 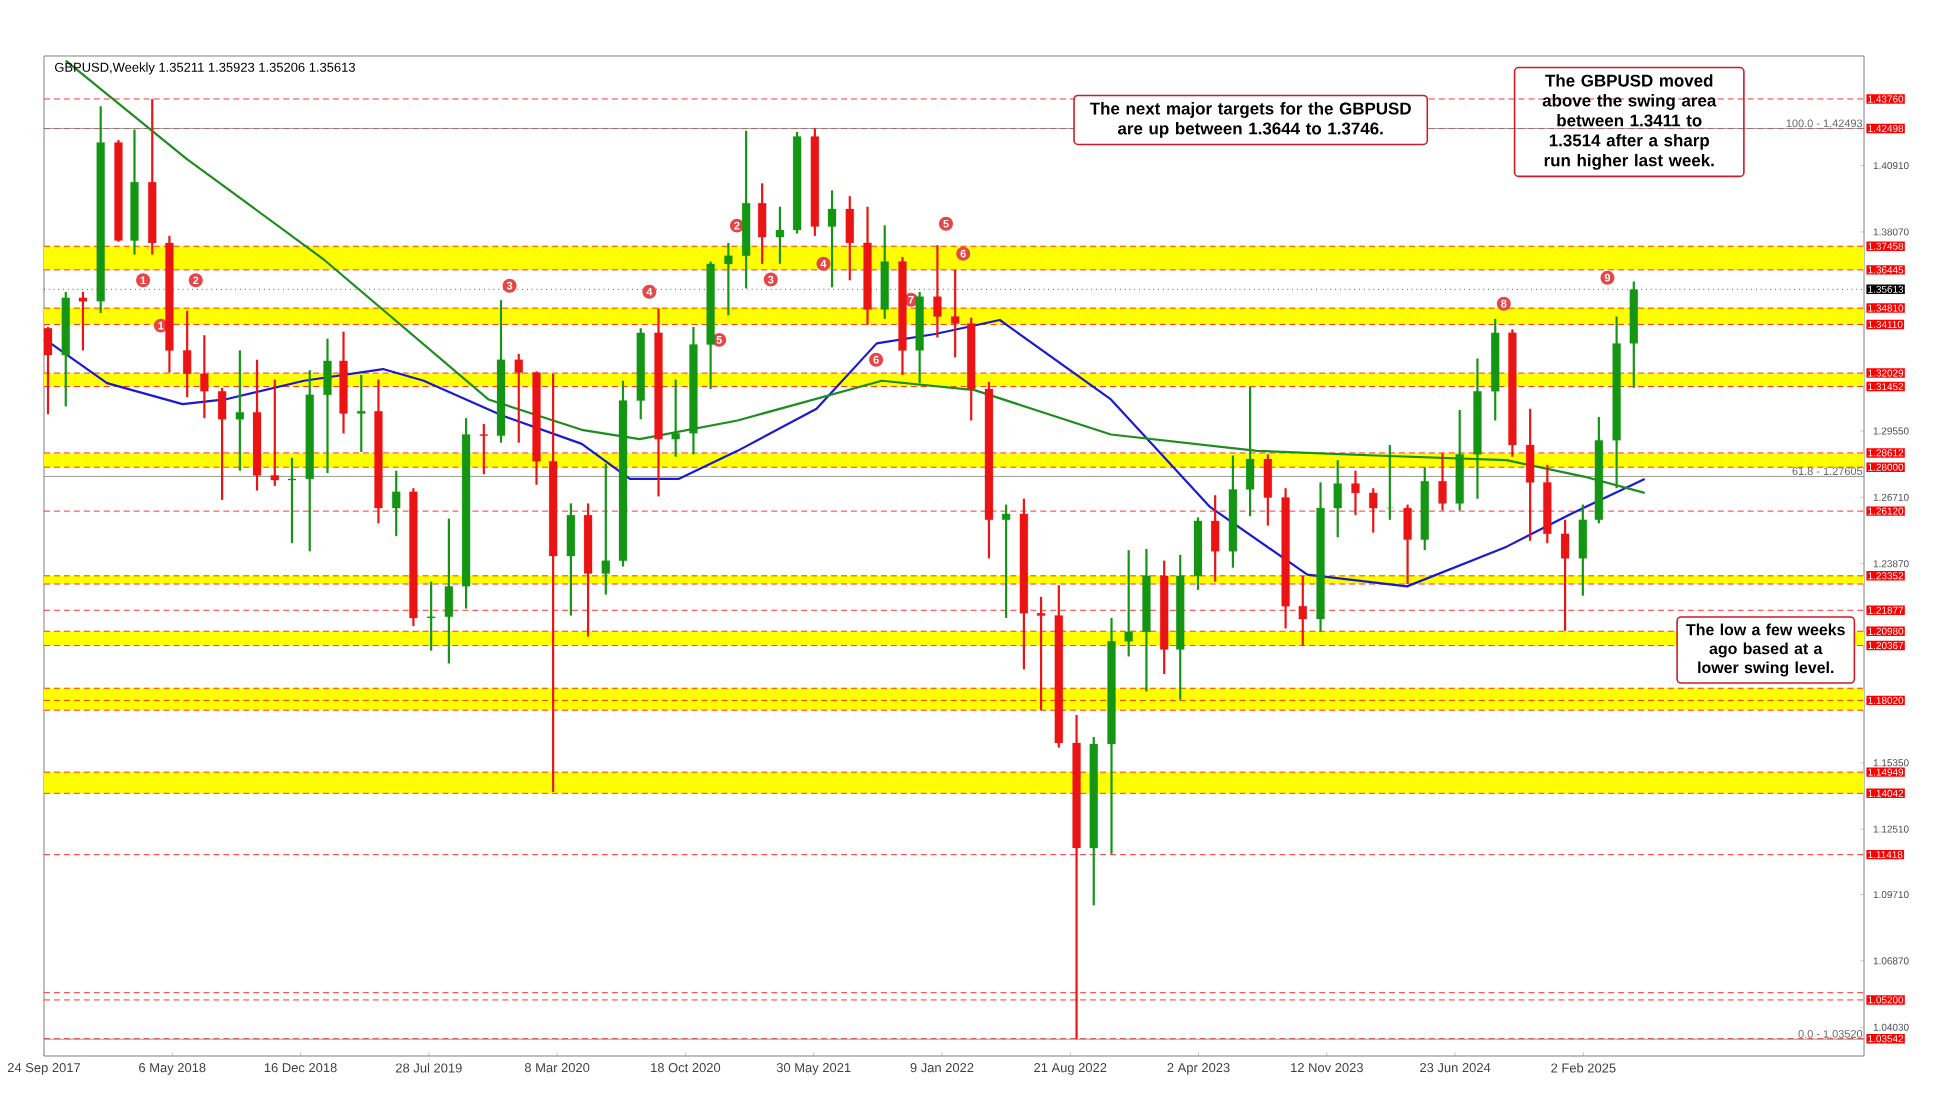 I want to click on annotation: The GBPUSD moved above the swing area between 1.3411 to 1.3514 after a sharp run higher last week., so click(x=1629, y=122).